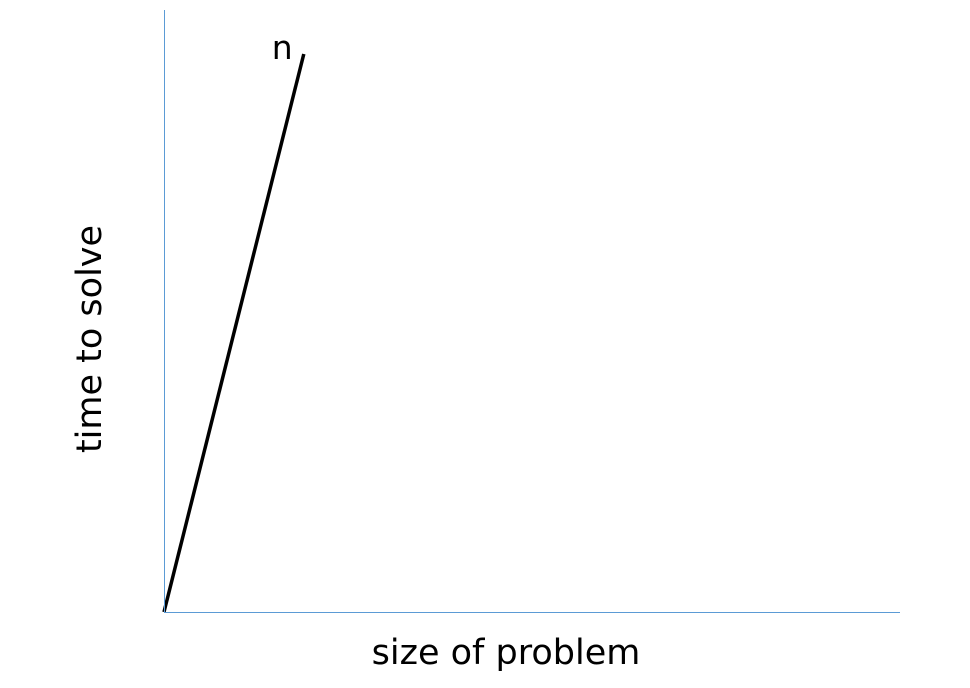 This screenshot has width=970, height=688. Describe the element at coordinates (282, 47) in the screenshot. I see `series-label-n: n` at that location.